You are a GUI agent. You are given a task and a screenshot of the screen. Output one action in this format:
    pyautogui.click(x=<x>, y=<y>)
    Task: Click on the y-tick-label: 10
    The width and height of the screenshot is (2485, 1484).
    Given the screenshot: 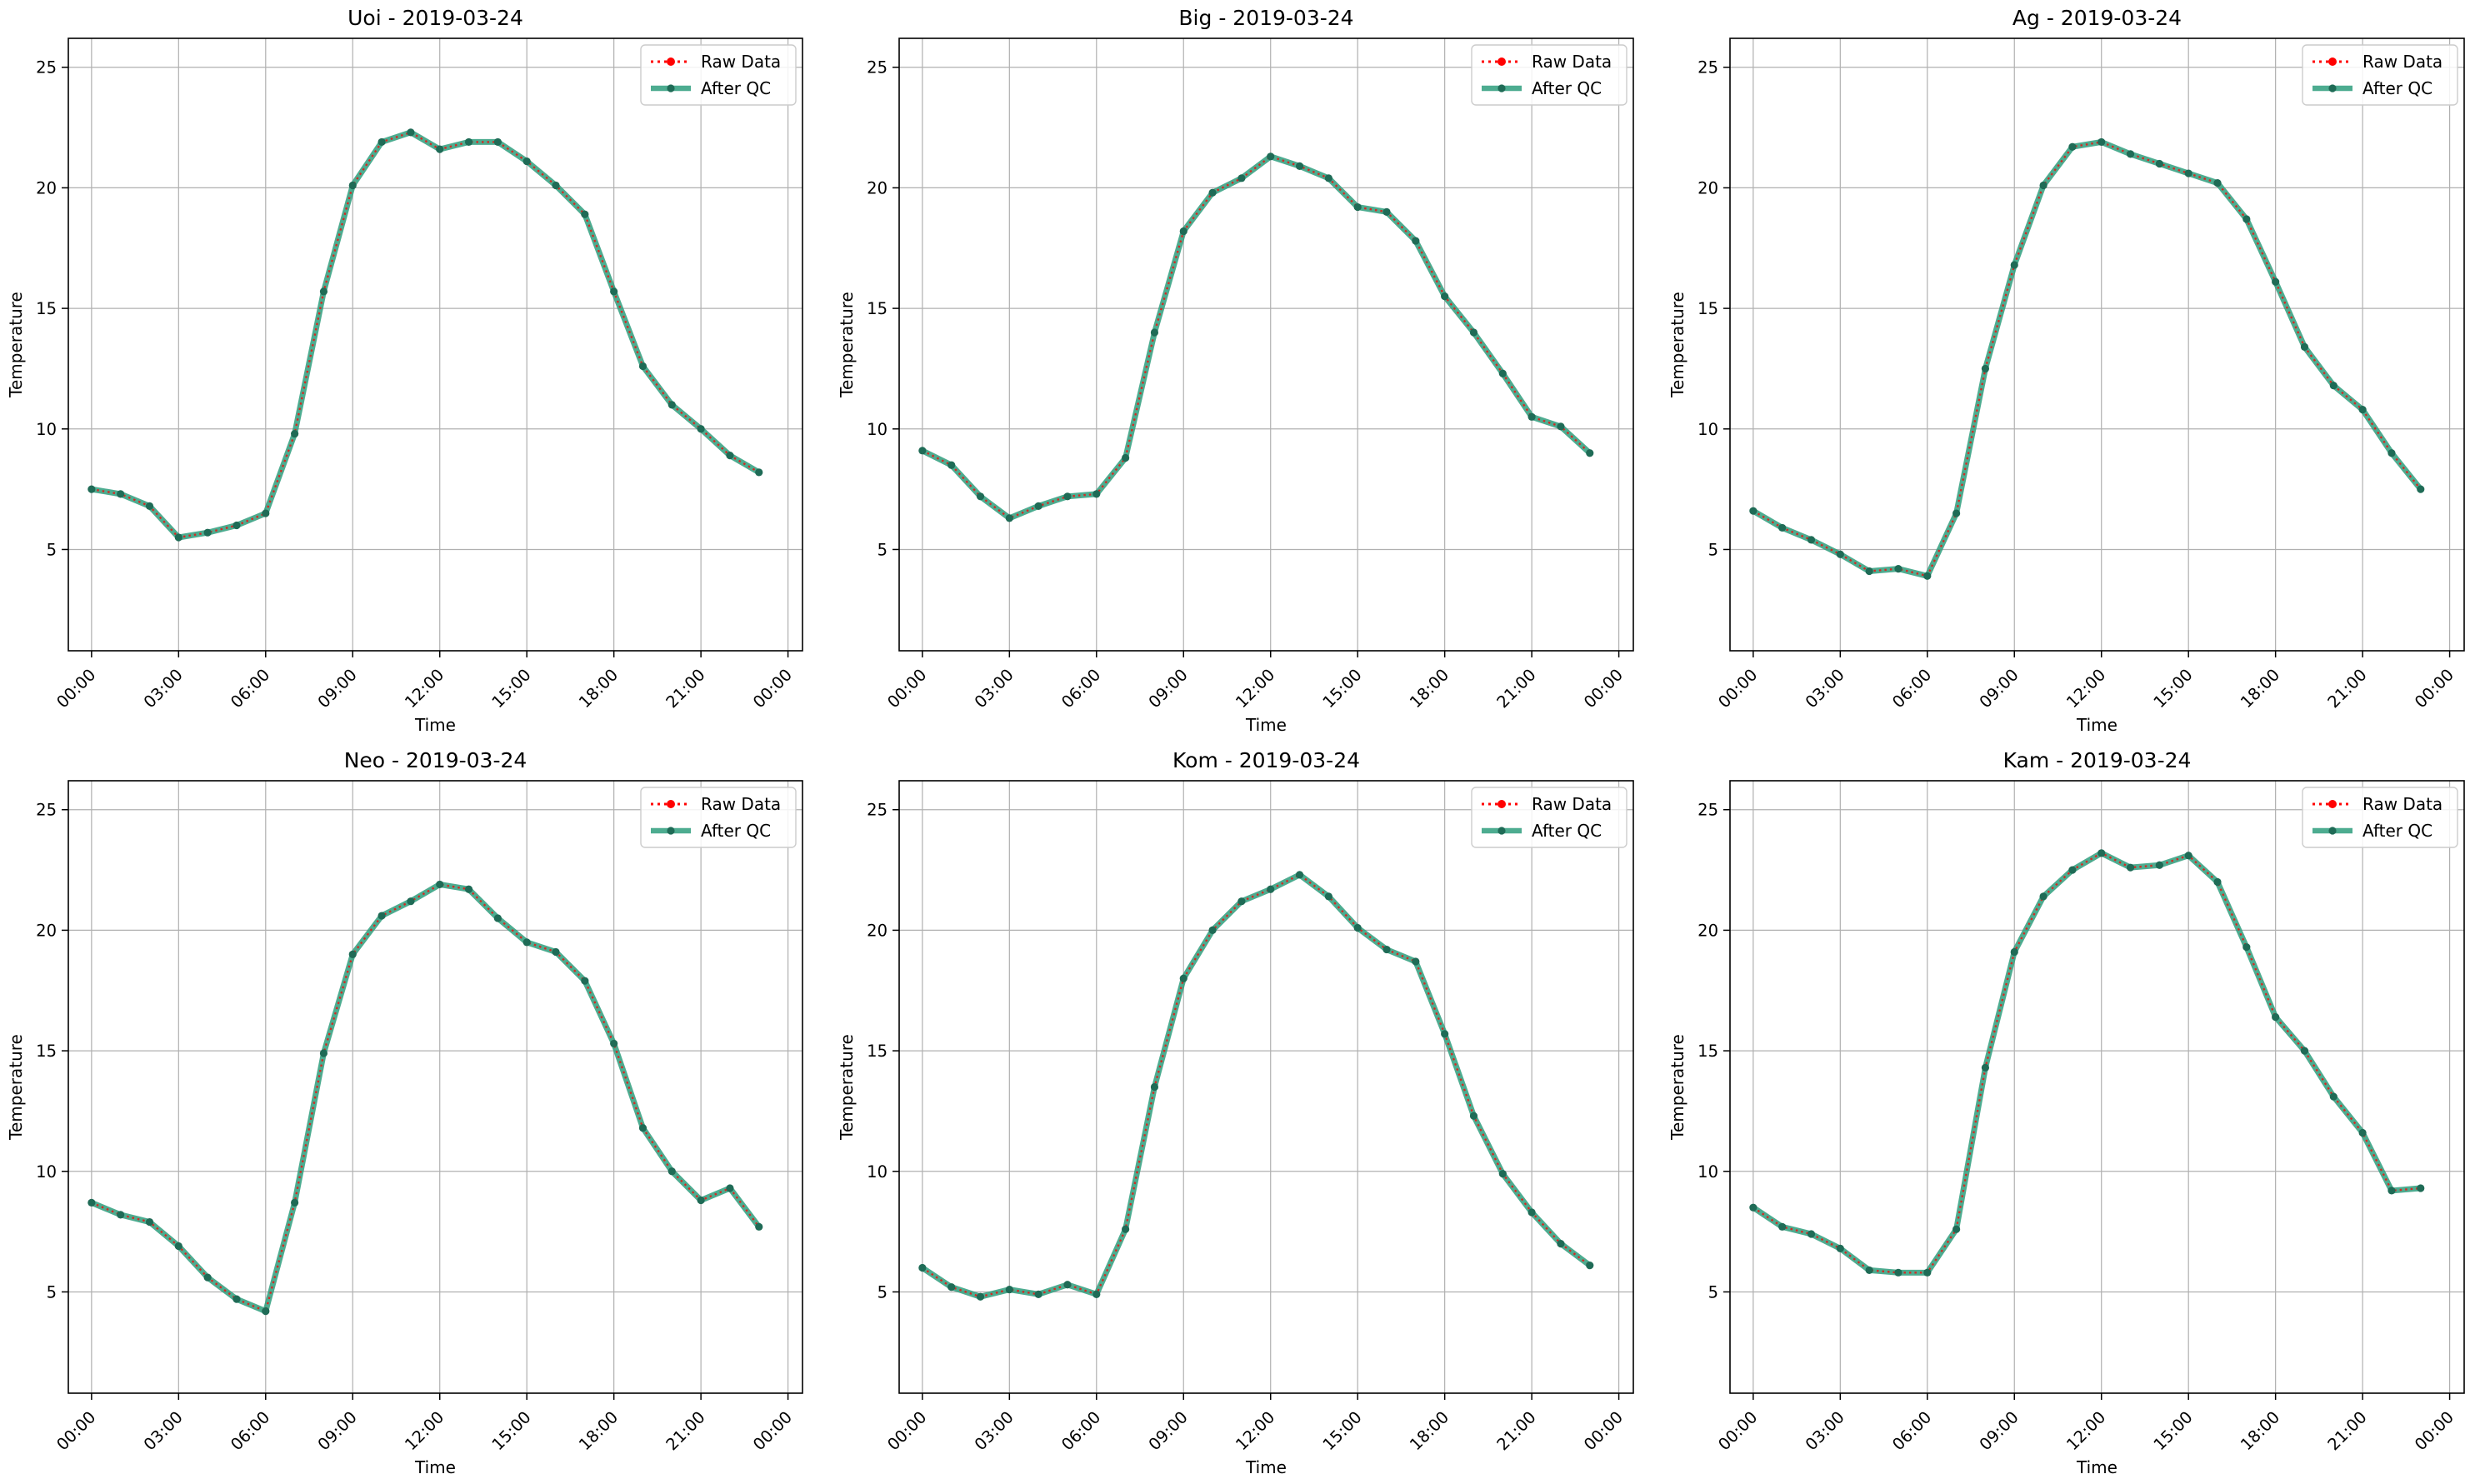 What is the action you would take?
    pyautogui.click(x=1708, y=429)
    